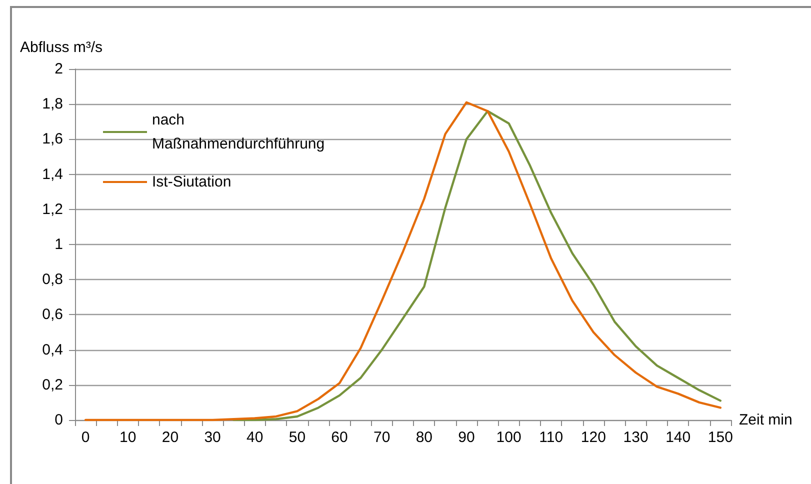 This screenshot has height=484, width=811. What do you see at coordinates (635, 437) in the screenshot?
I see `x-tick-label: 130` at bounding box center [635, 437].